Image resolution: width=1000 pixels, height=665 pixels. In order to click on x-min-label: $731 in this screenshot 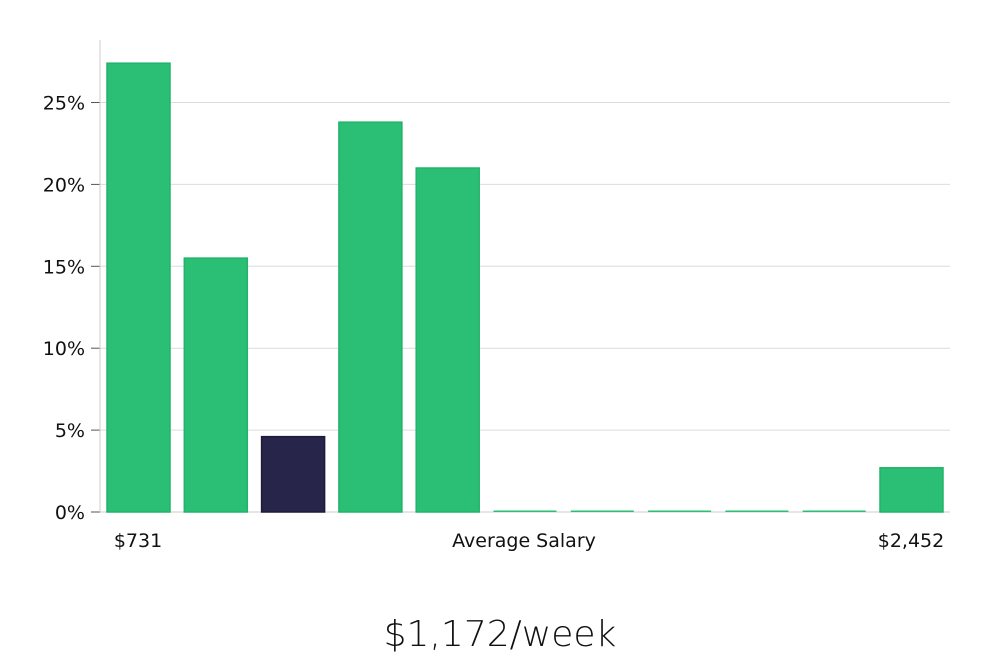, I will do `click(138, 541)`.